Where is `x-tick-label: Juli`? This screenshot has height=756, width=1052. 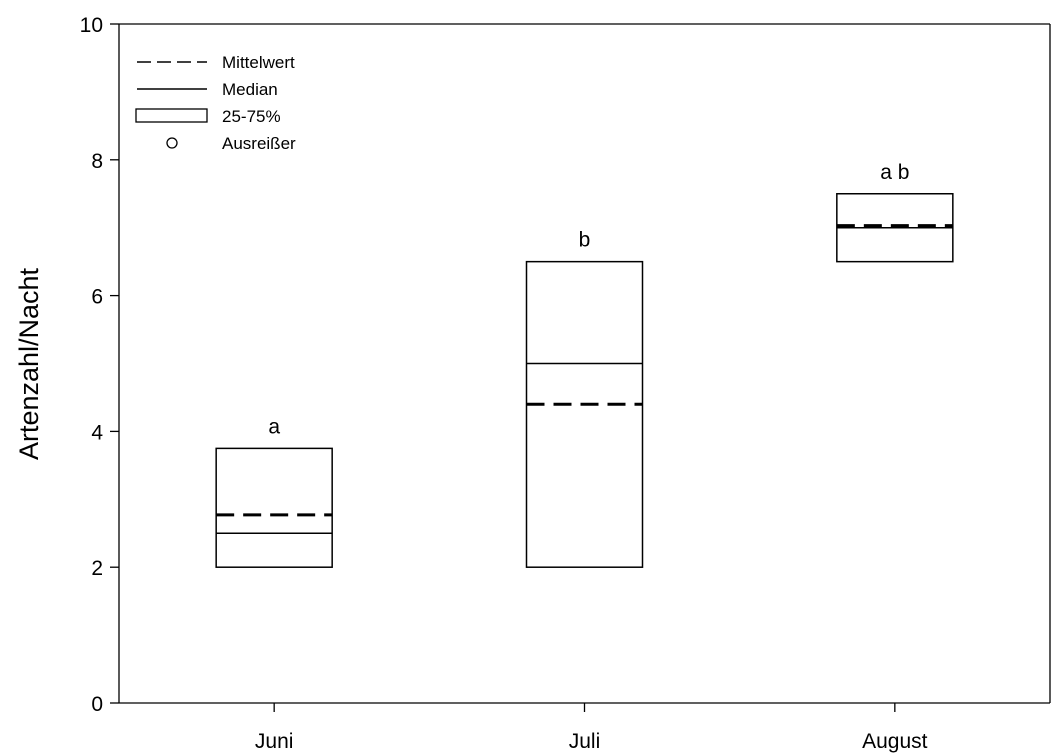
x-tick-label: Juli is located at coordinates (585, 741).